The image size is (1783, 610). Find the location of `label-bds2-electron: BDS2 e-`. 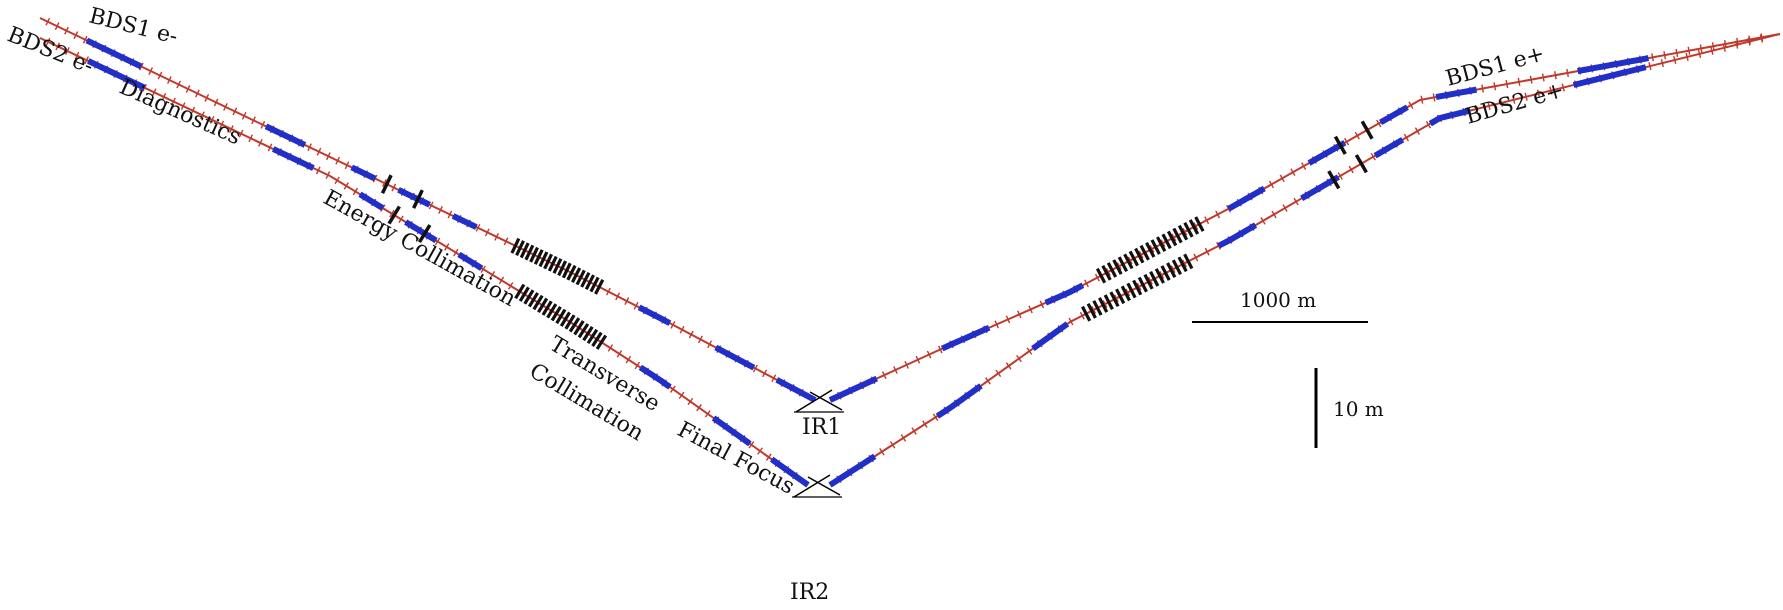

label-bds2-electron: BDS2 e- is located at coordinates (50, 50).